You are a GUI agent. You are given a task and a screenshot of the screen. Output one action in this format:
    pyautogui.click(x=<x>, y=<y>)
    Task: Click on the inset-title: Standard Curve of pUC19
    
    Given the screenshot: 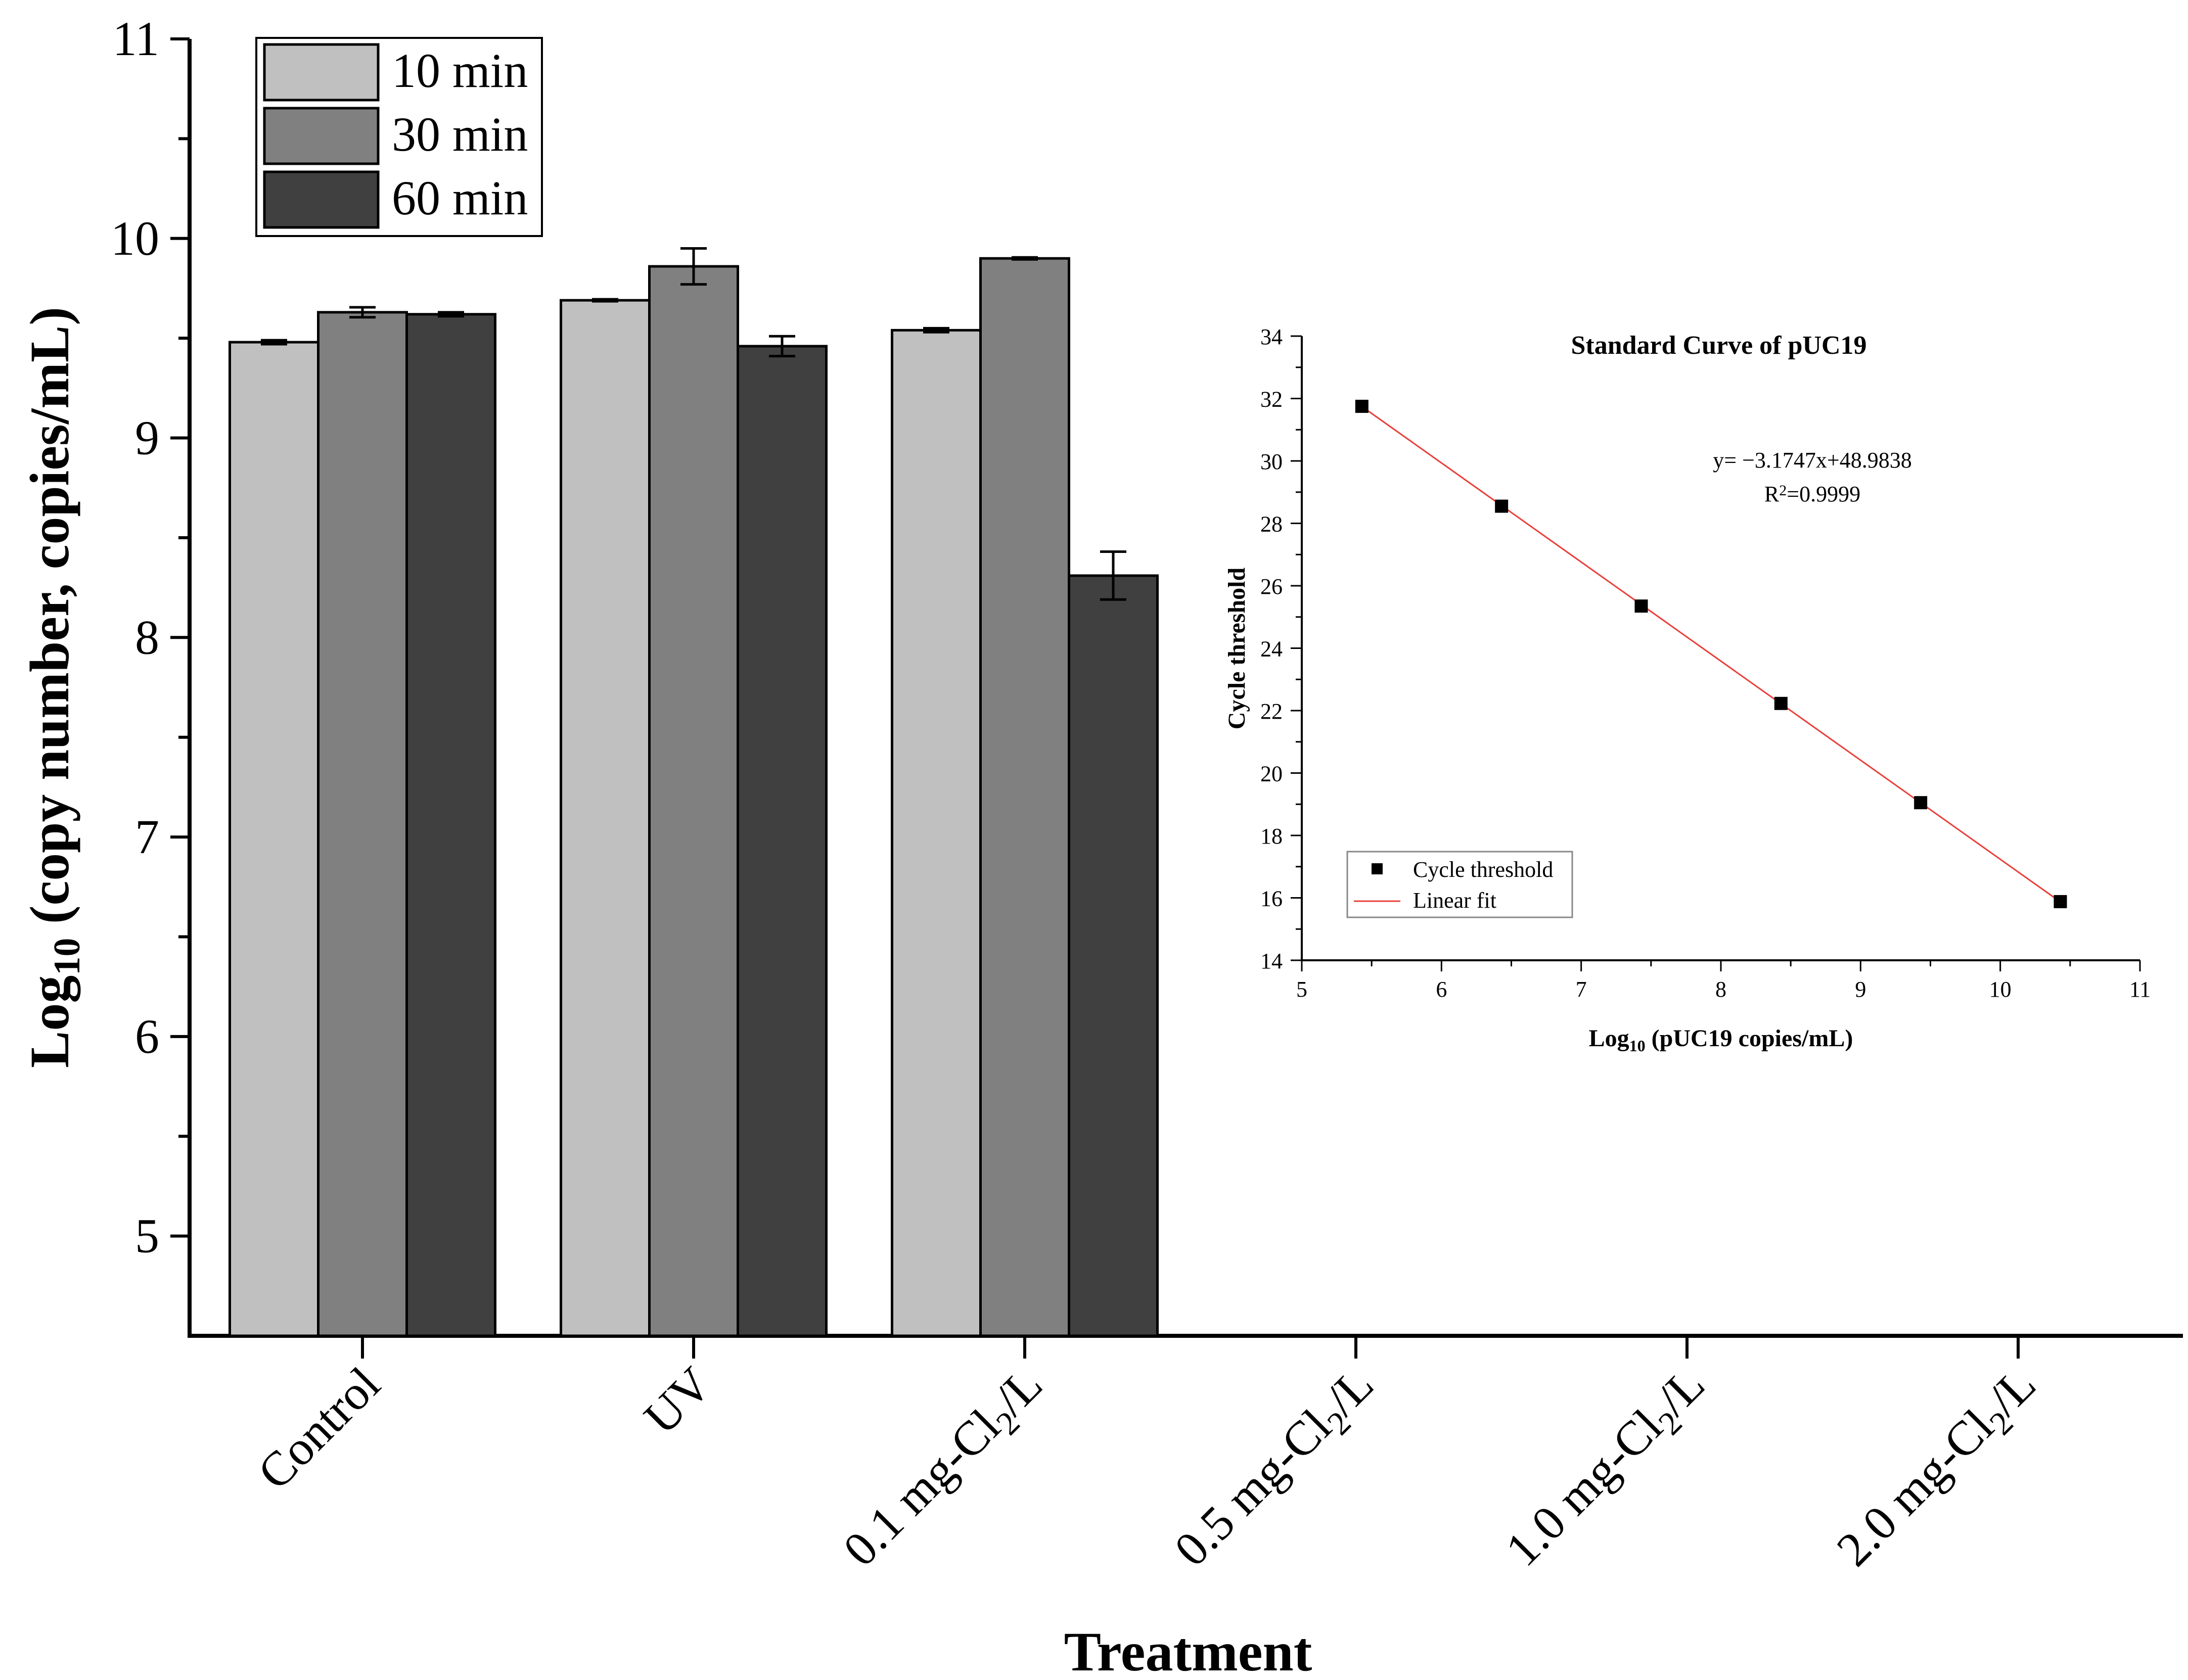 What is the action you would take?
    pyautogui.click(x=1718, y=345)
    